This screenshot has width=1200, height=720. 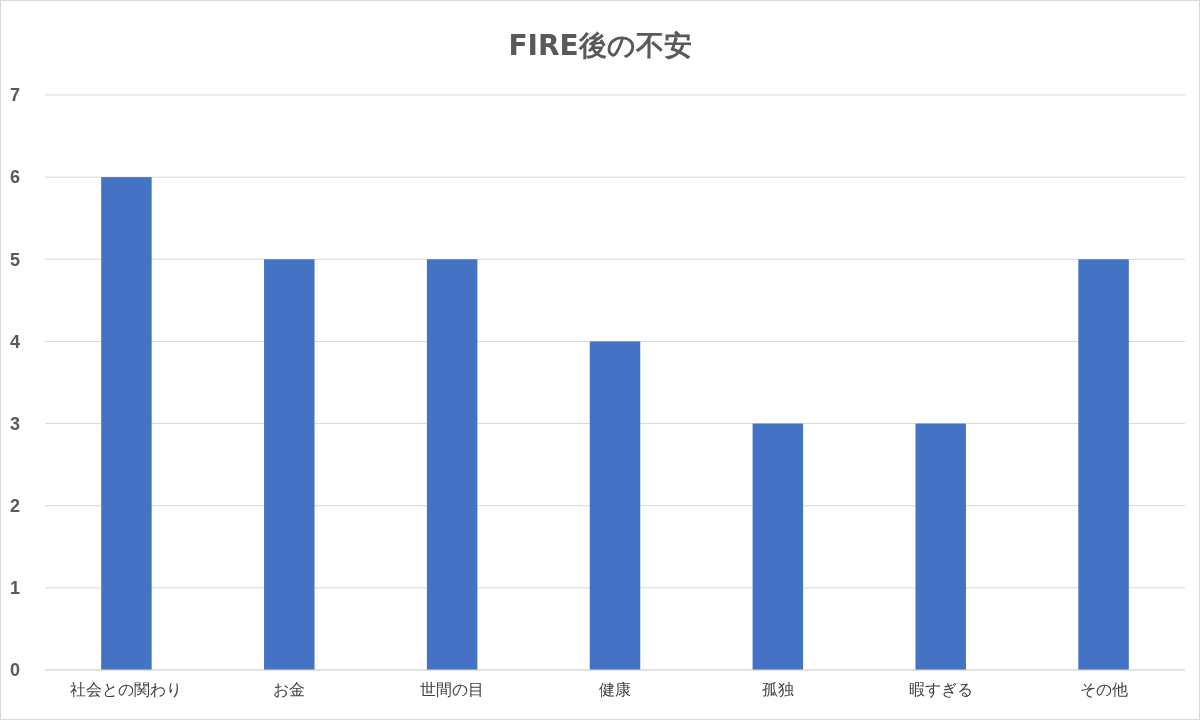 What do you see at coordinates (289, 690) in the screenshot?
I see `x-tick-label: お金` at bounding box center [289, 690].